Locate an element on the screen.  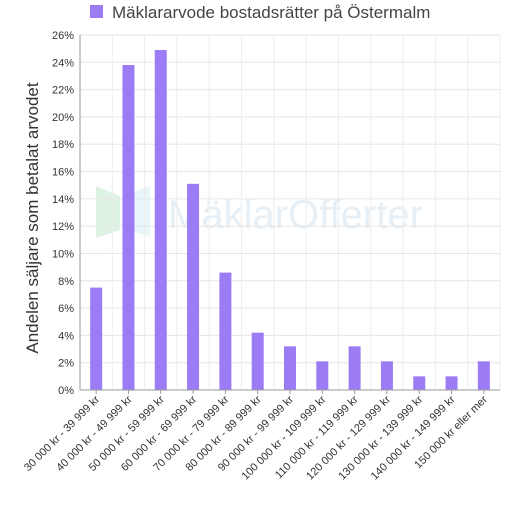
y-tick-label: 10% is located at coordinates (63, 254).